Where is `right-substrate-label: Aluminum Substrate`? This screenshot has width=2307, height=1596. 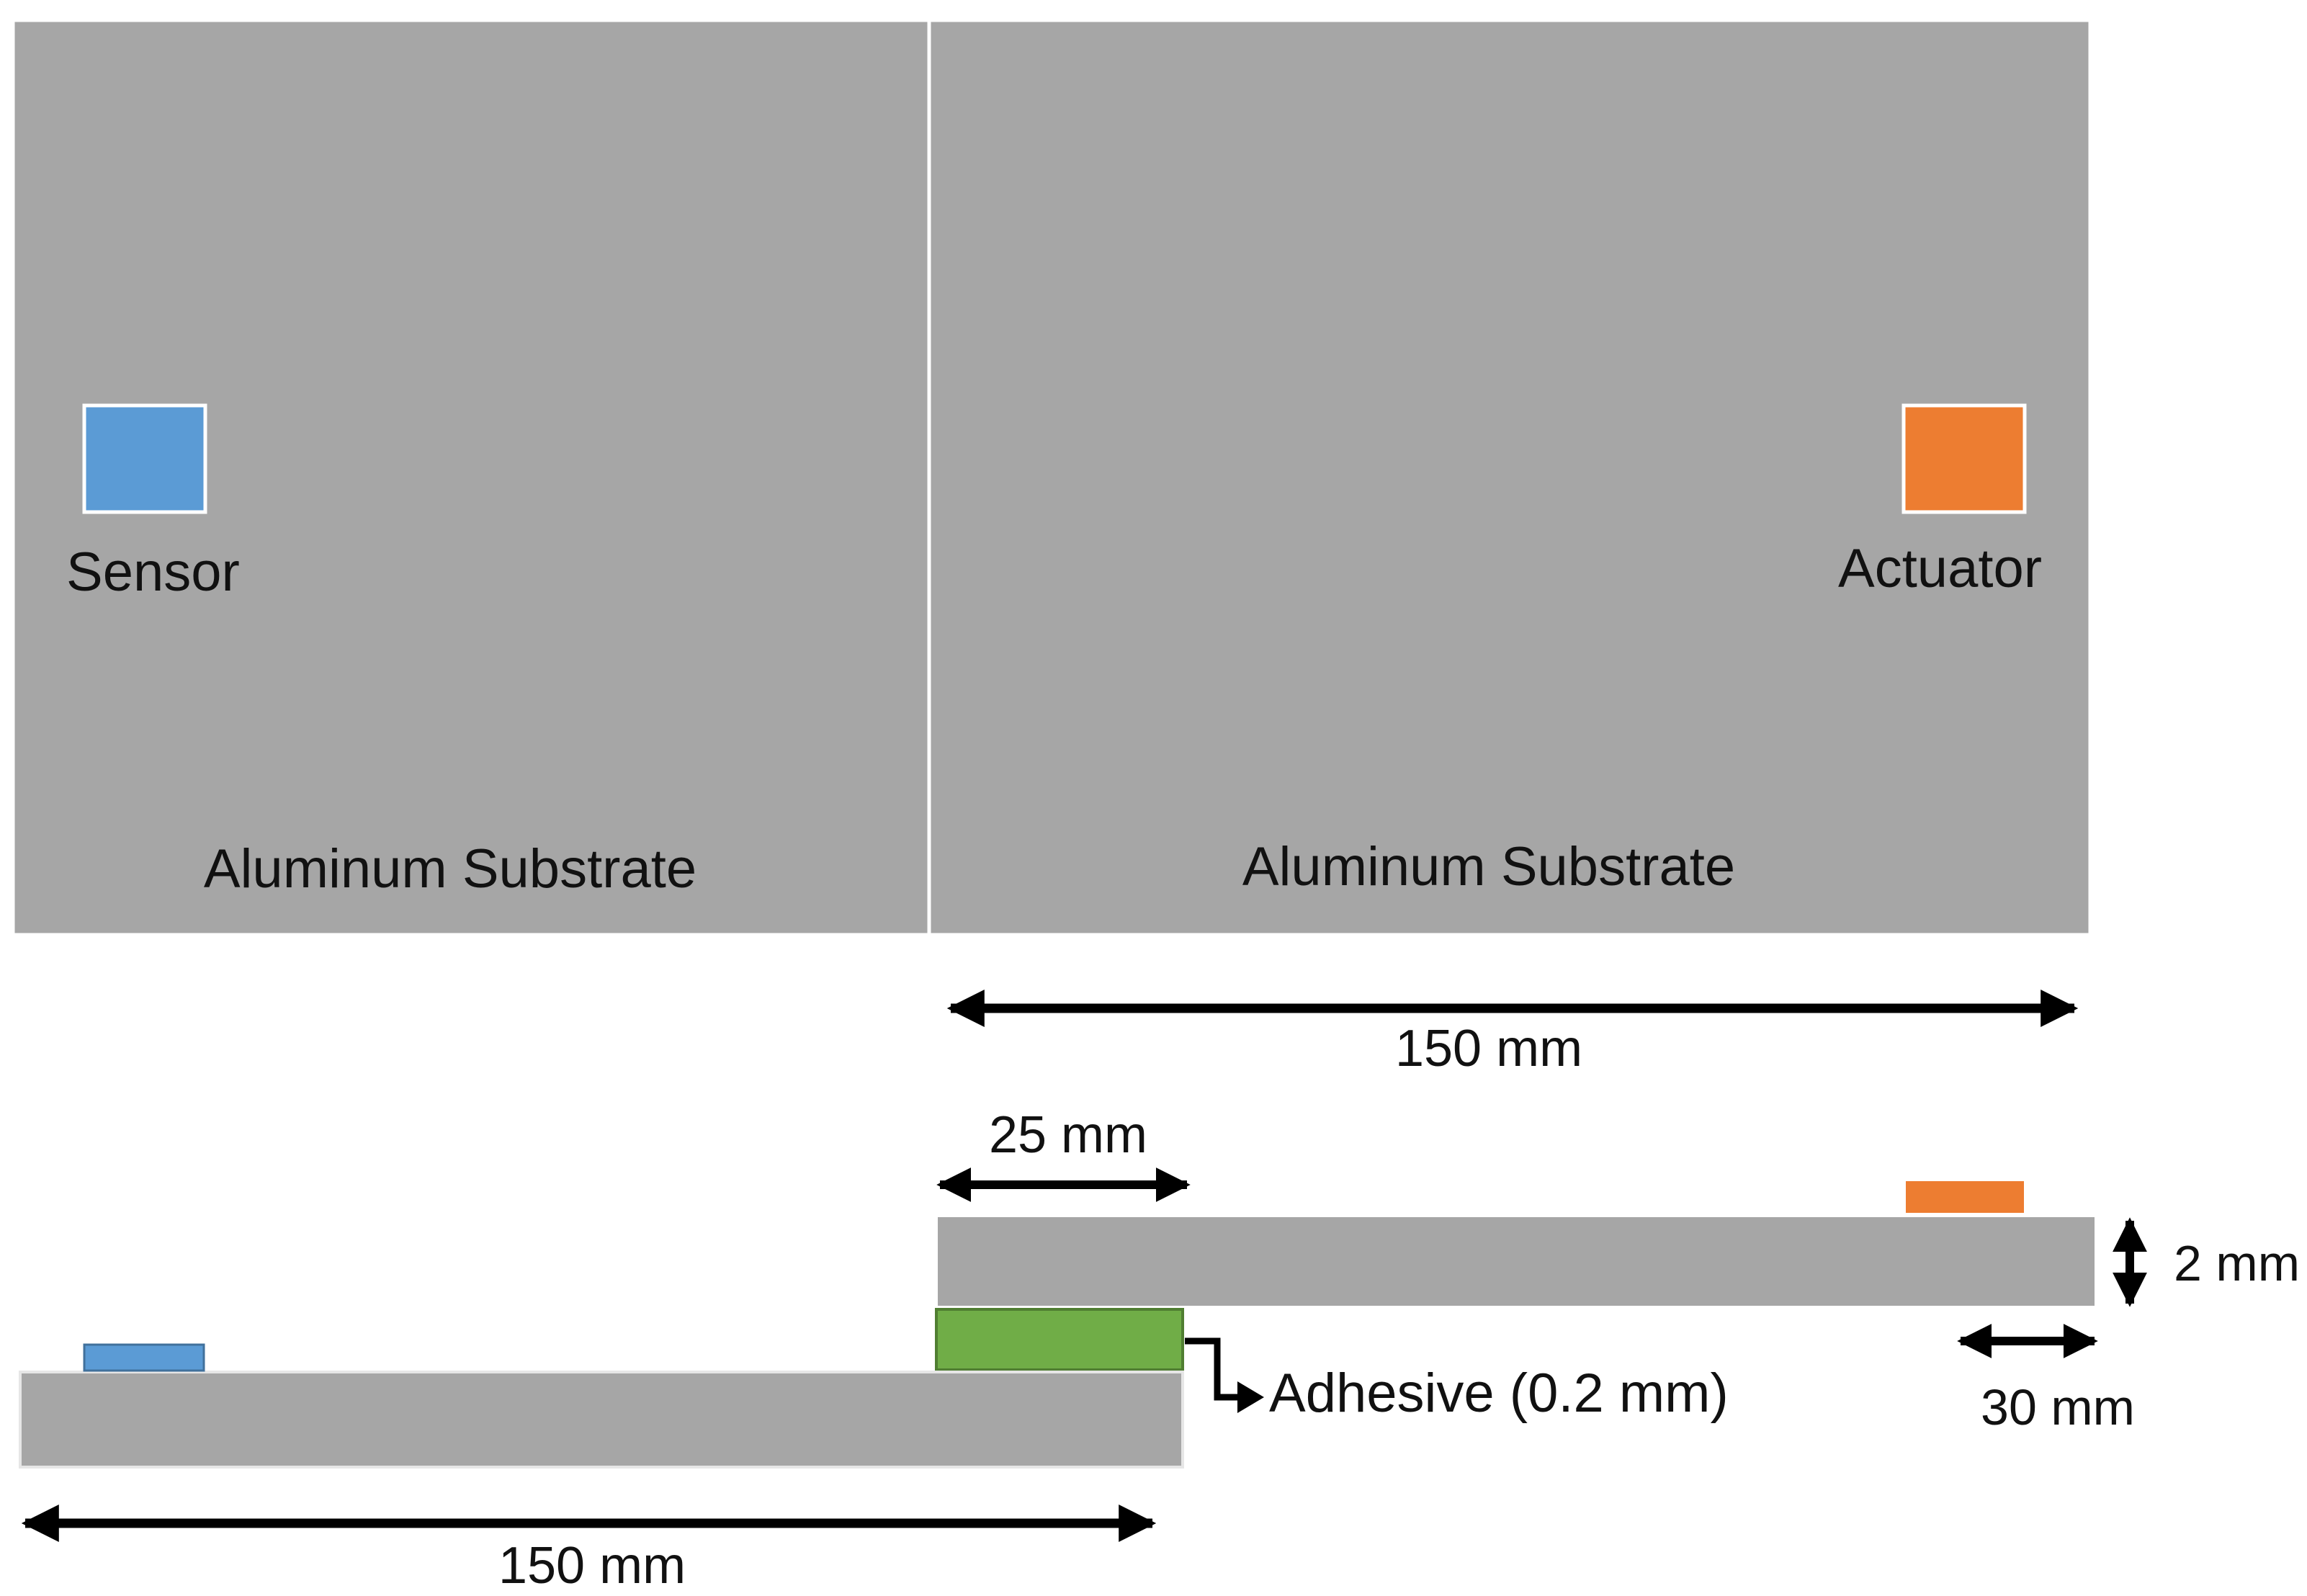 right-substrate-label: Aluminum Substrate is located at coordinates (1488, 866).